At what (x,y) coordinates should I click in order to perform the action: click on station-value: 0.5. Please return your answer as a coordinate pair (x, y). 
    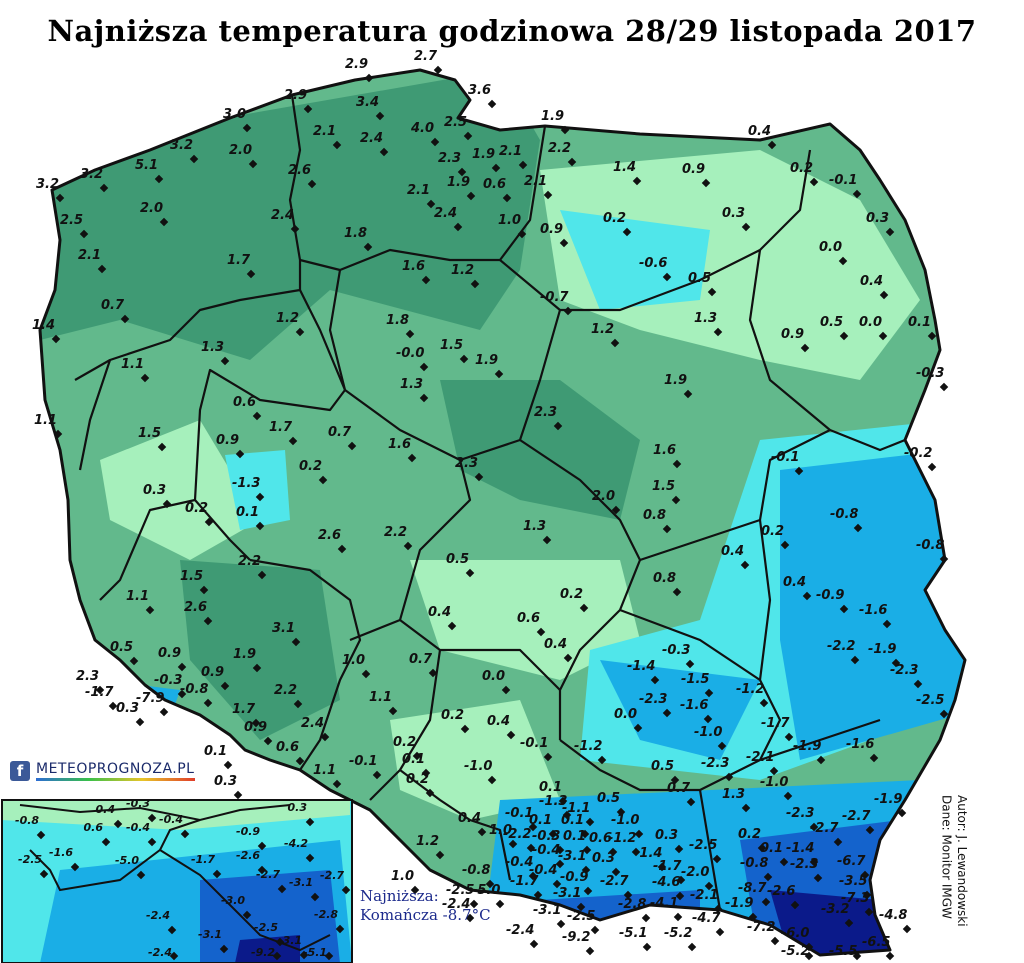
    Looking at the image, I should click on (832, 322).